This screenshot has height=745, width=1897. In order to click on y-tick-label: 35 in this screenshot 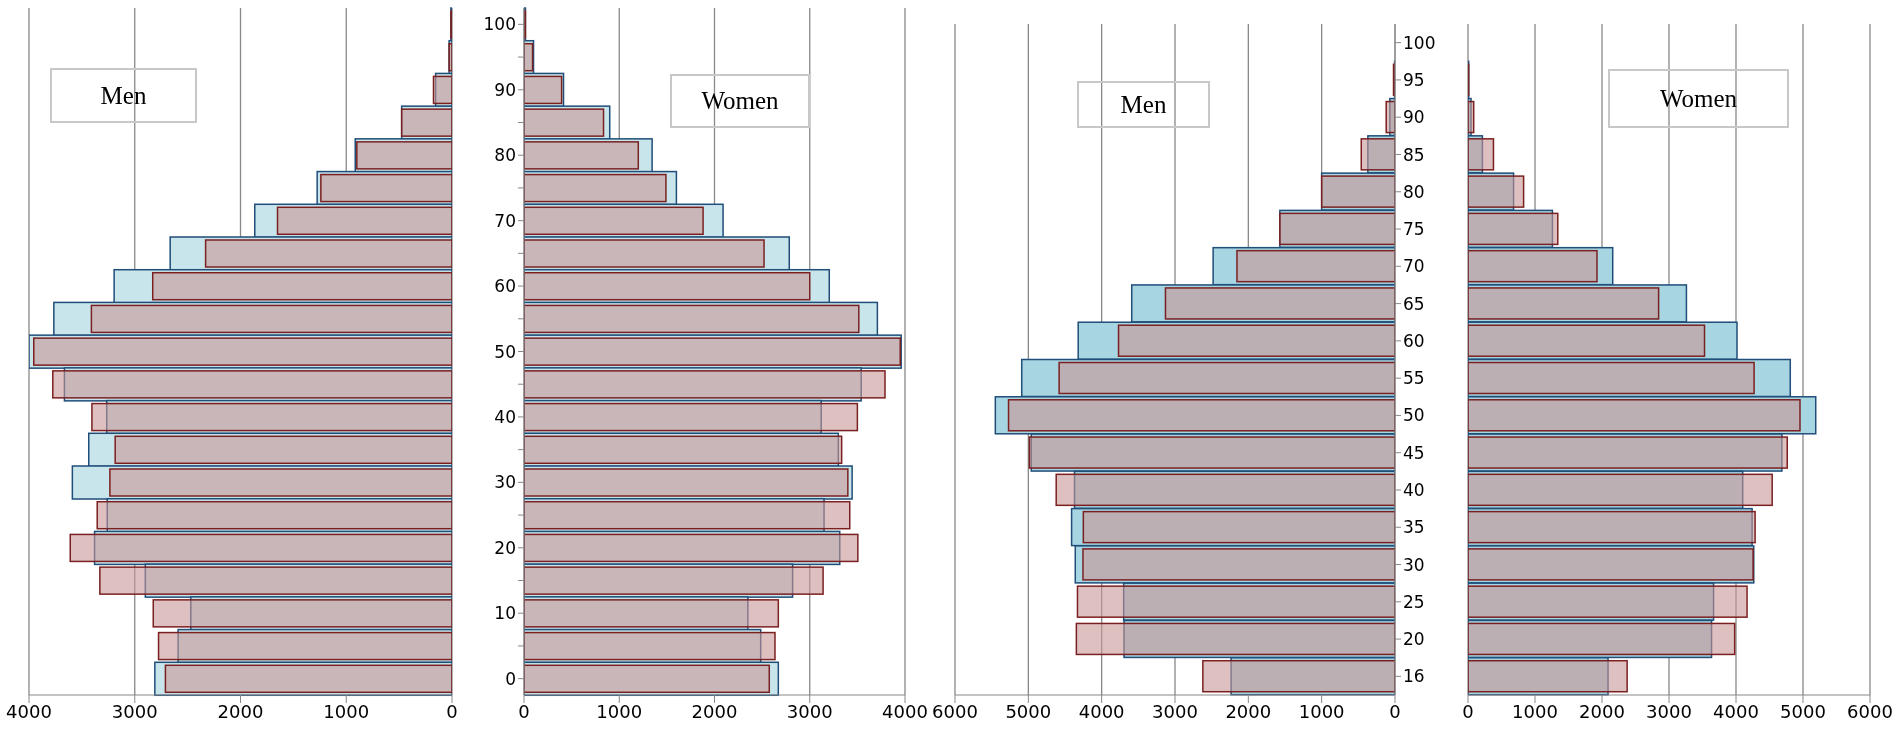, I will do `click(1414, 527)`.